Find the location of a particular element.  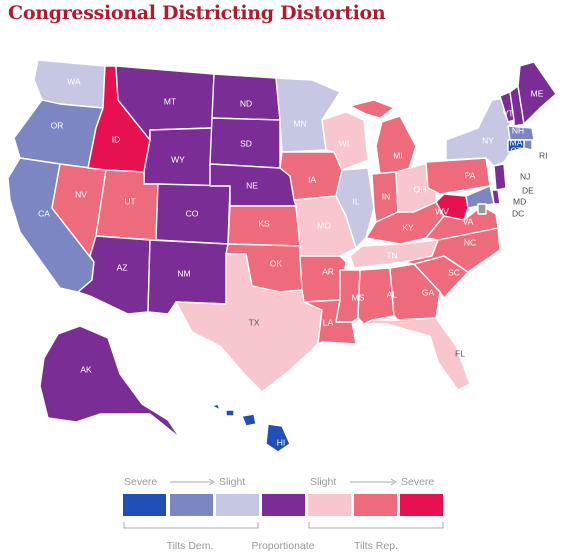

state-label-nc: NC is located at coordinates (470, 242).